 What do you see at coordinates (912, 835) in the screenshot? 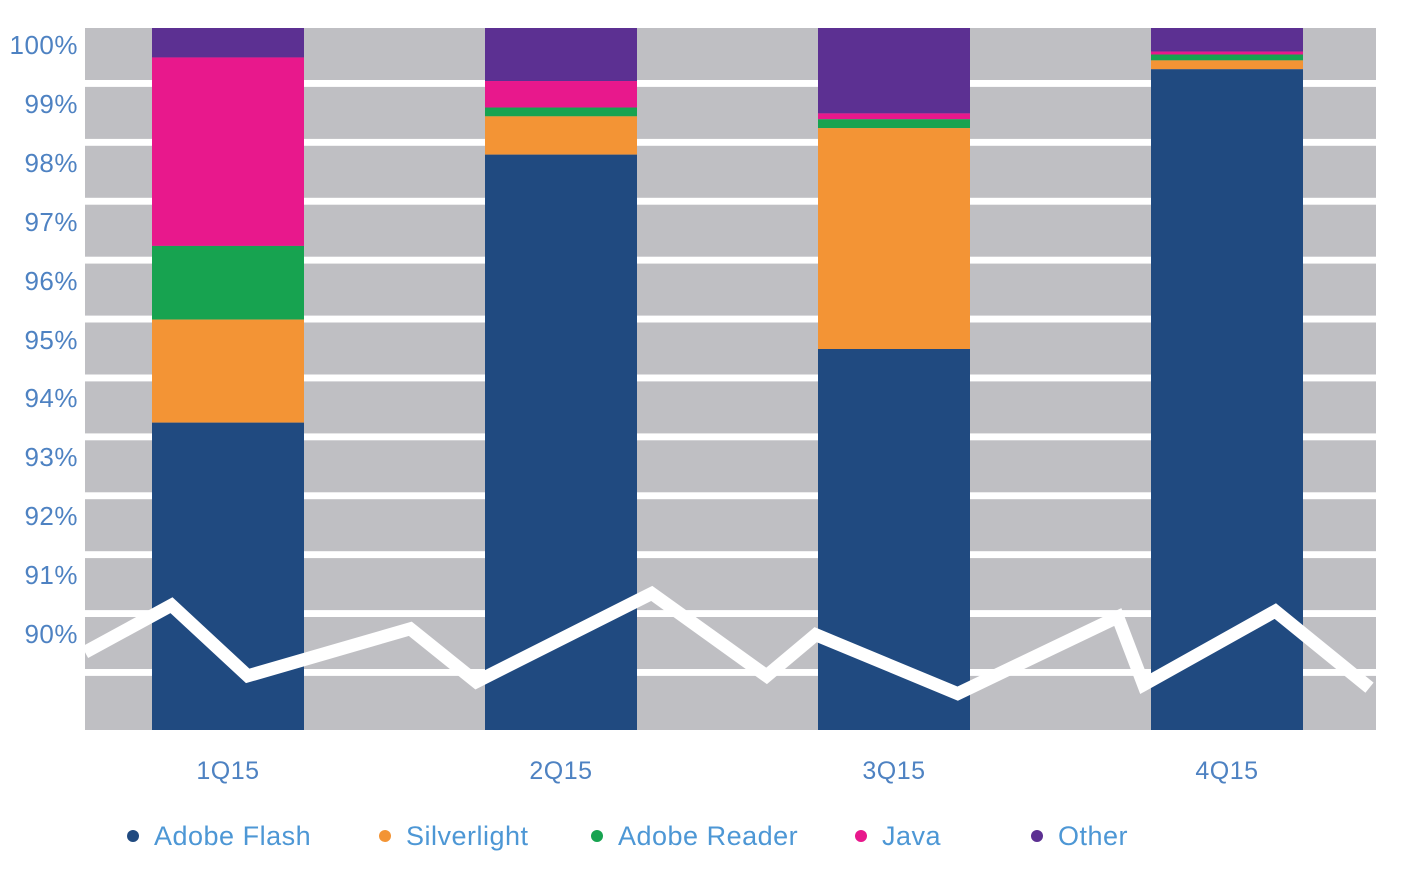
I see `legend-label: Java` at bounding box center [912, 835].